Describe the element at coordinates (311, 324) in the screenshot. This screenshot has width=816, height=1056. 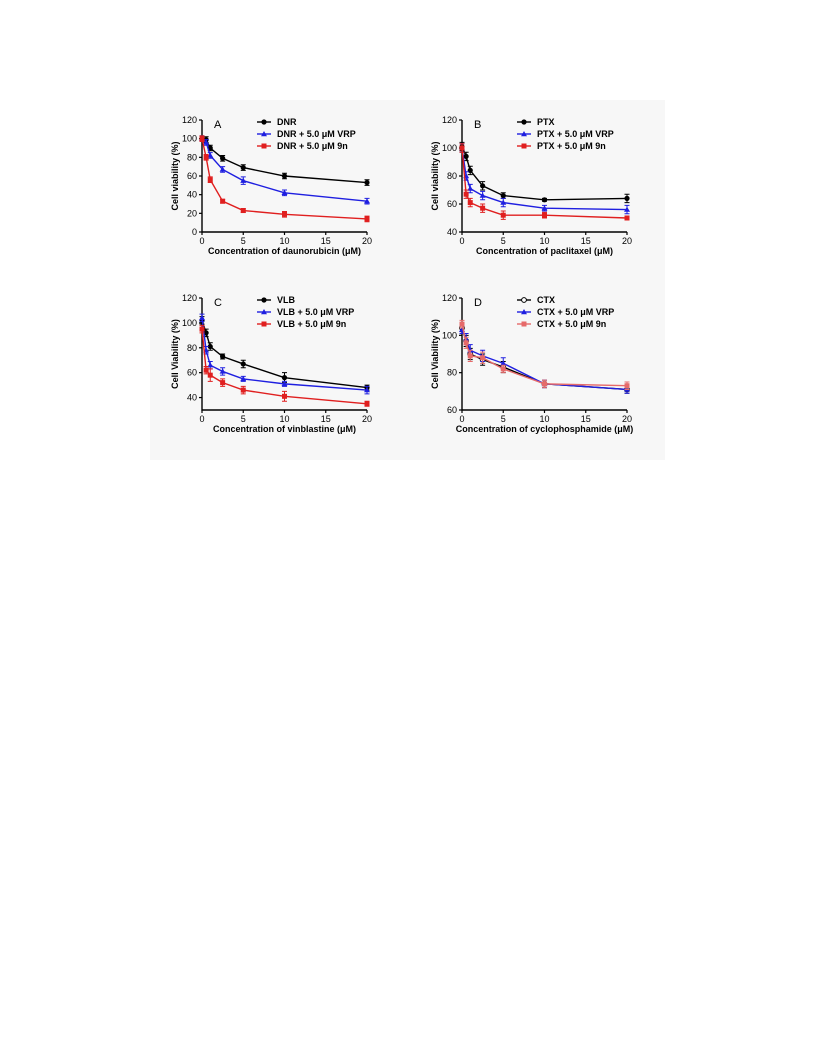
I see `legend-label: VLB + 5.0 μM 9n` at that location.